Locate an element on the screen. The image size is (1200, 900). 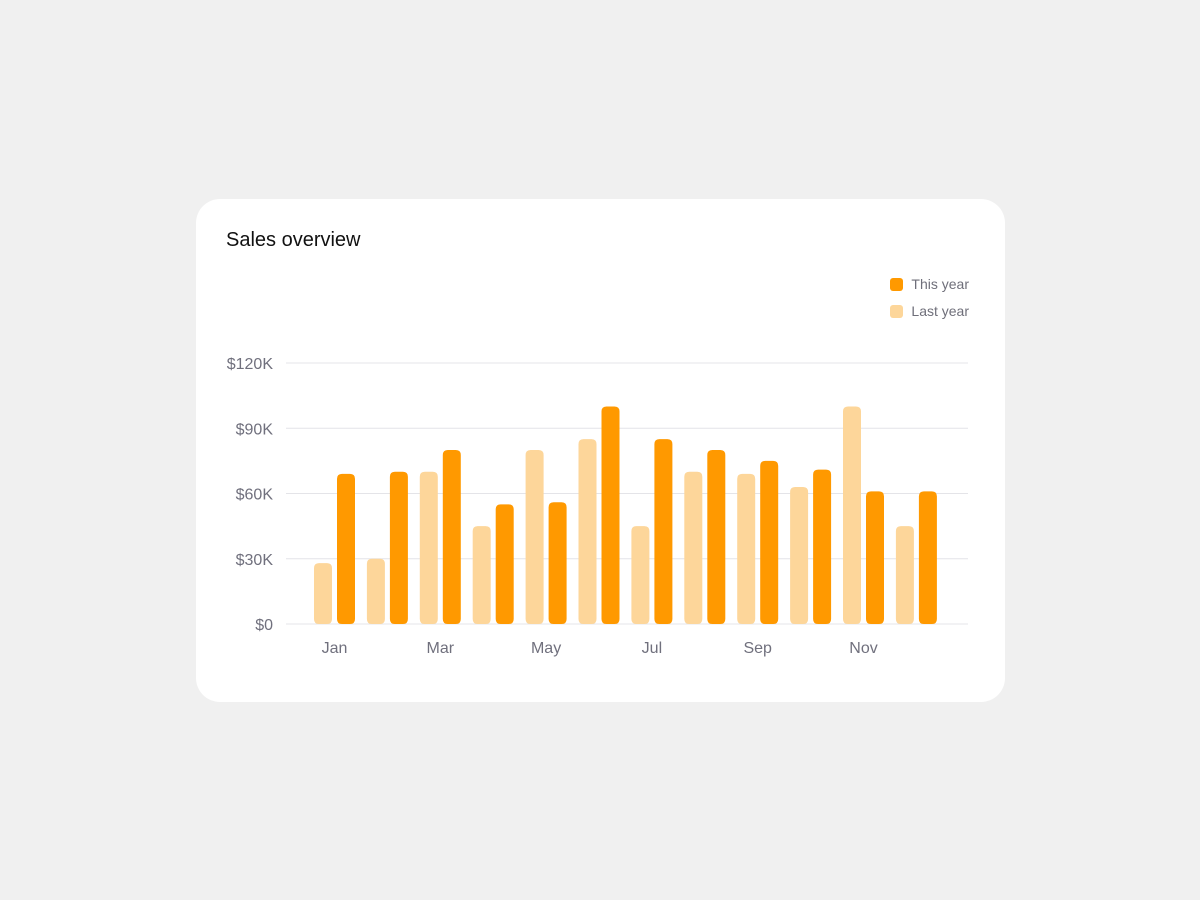
x-tick-label: Mar is located at coordinates (441, 648).